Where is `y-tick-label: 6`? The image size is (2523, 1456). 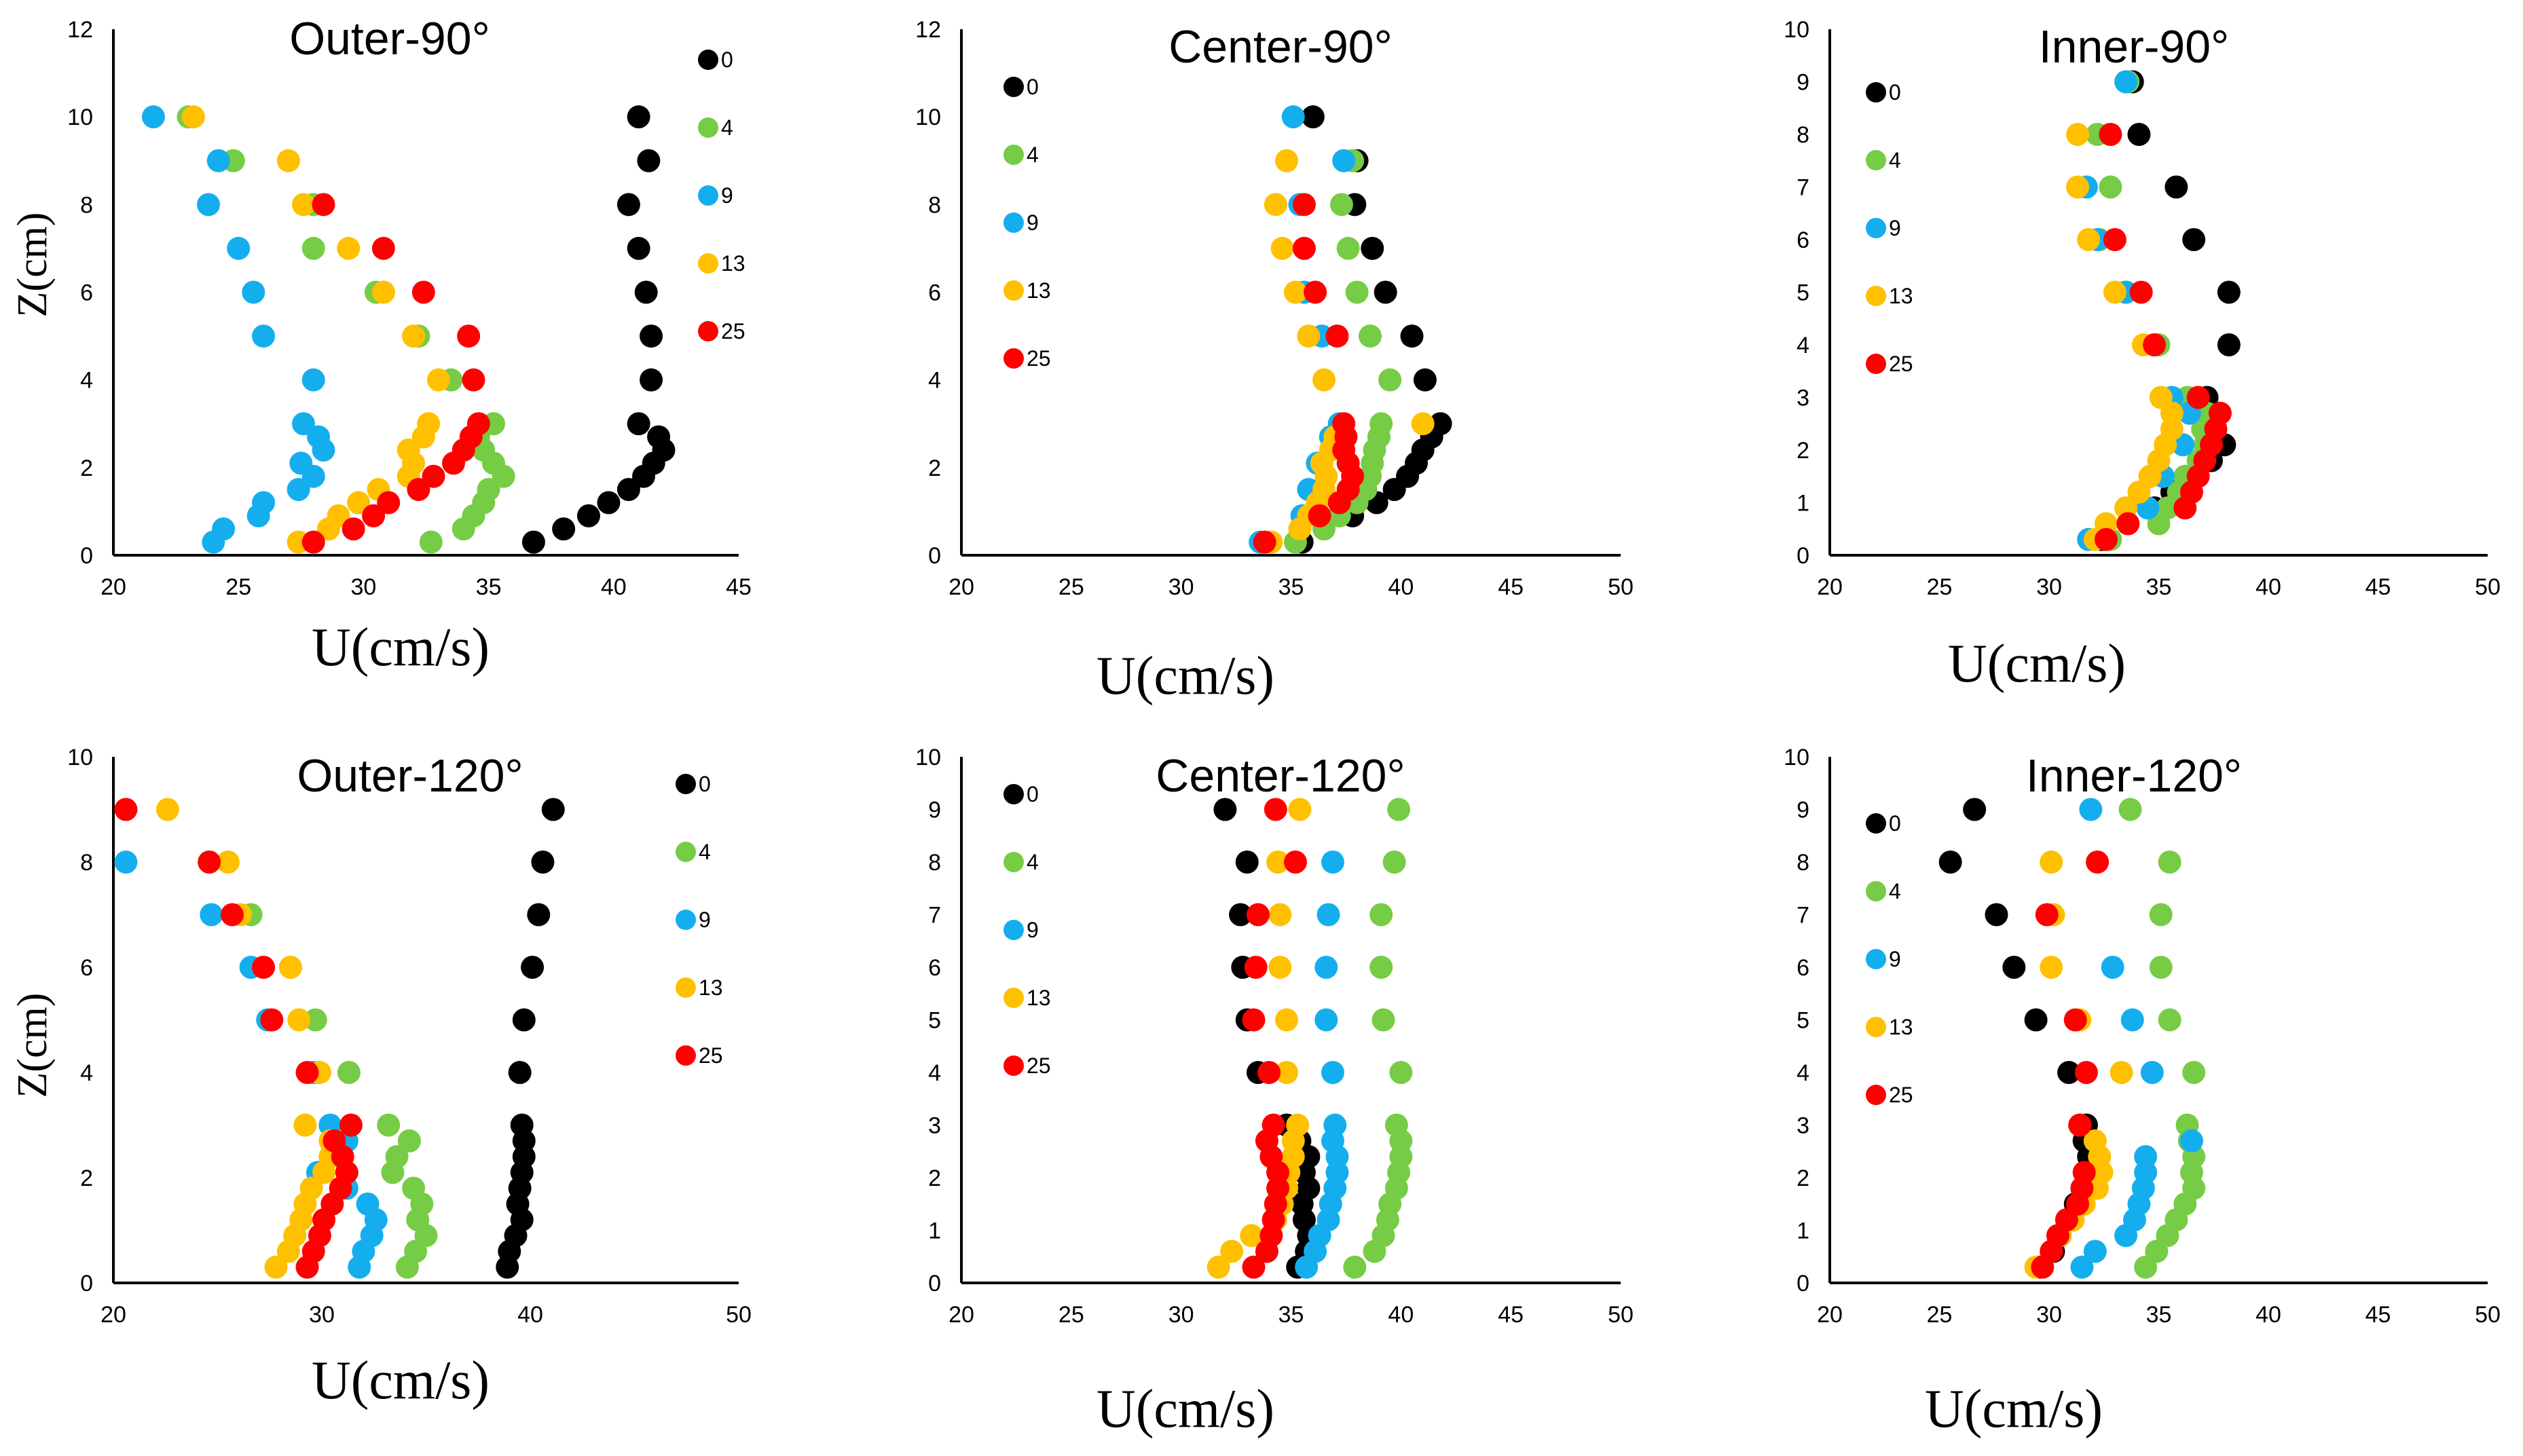
y-tick-label: 6 is located at coordinates (87, 968).